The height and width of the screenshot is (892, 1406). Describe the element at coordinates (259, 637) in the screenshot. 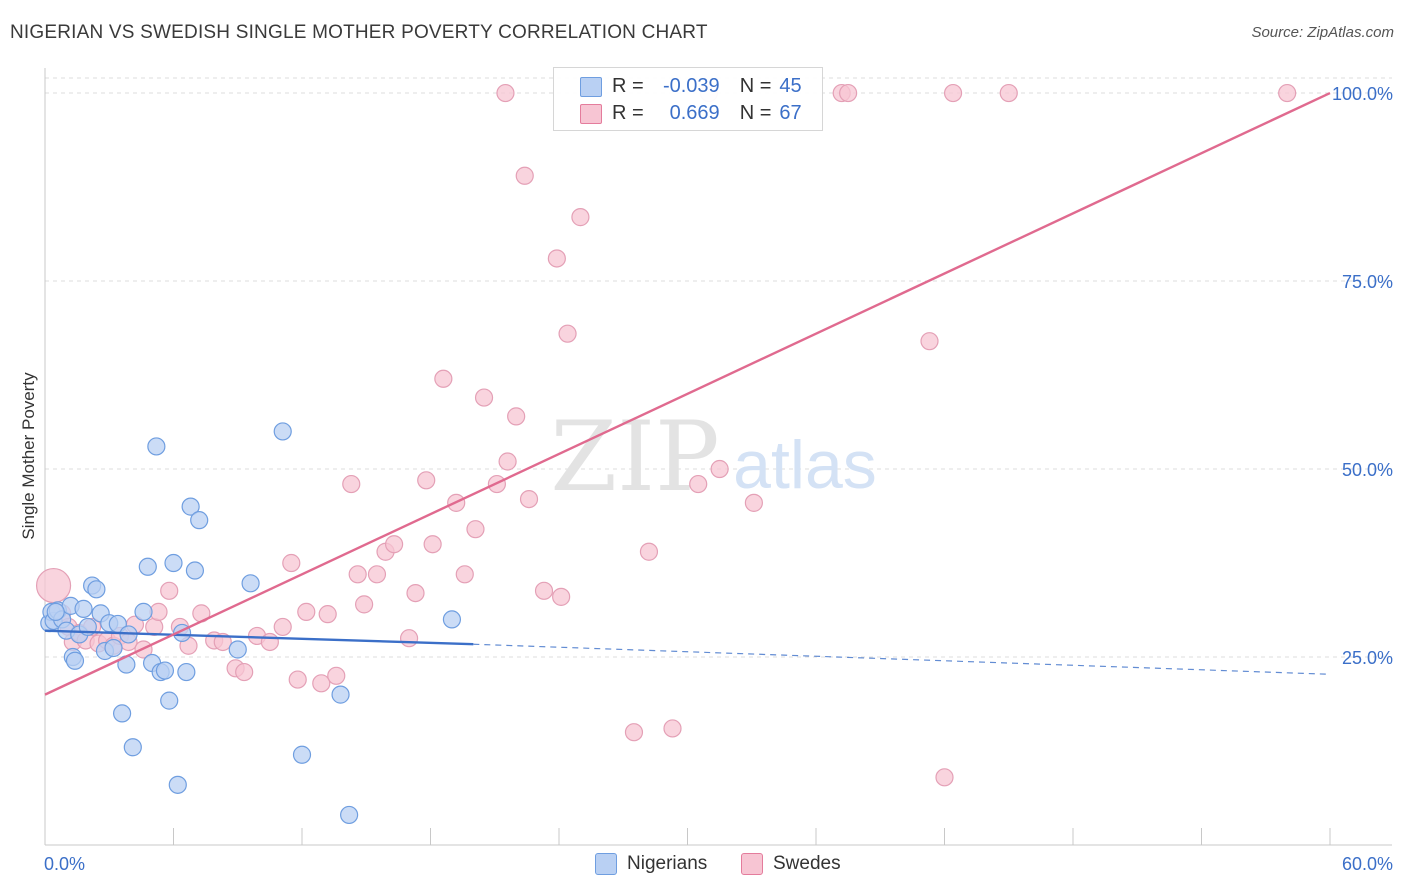

I see `nigerians-trend-line` at that location.